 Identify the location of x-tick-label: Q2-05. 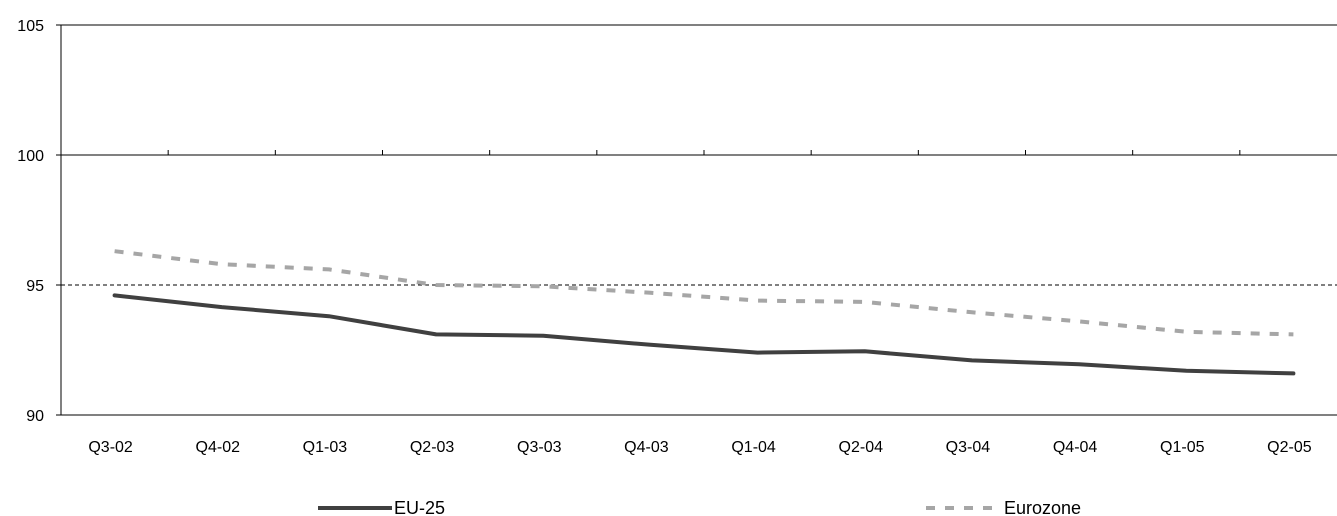
(1289, 447).